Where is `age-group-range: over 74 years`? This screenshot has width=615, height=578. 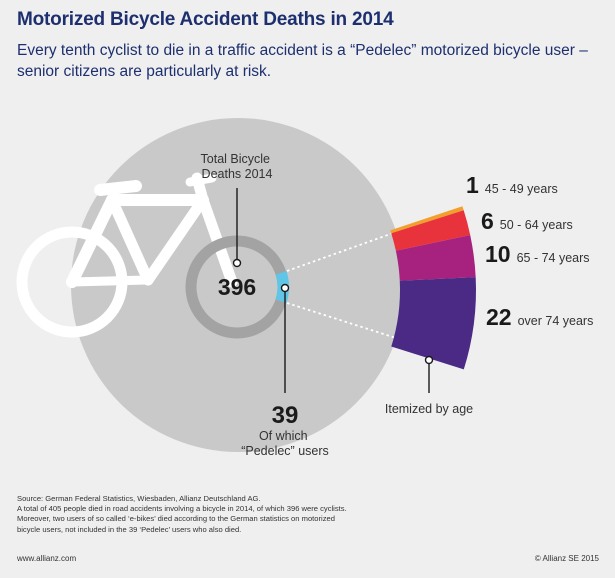 age-group-range: over 74 years is located at coordinates (556, 321).